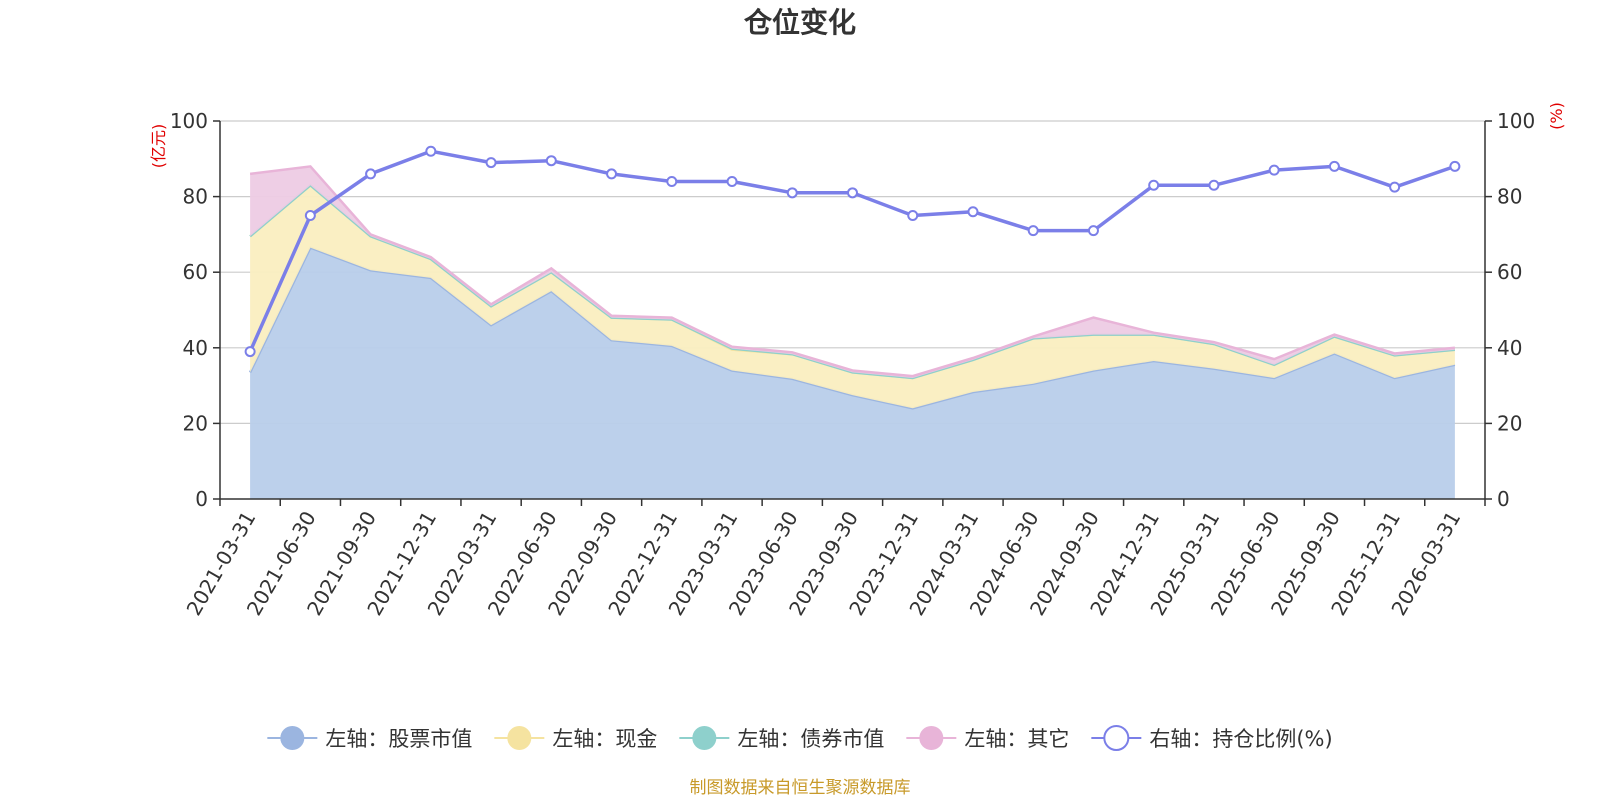 The height and width of the screenshot is (800, 1600). I want to click on legend-item: 左轴：现金, so click(575, 738).